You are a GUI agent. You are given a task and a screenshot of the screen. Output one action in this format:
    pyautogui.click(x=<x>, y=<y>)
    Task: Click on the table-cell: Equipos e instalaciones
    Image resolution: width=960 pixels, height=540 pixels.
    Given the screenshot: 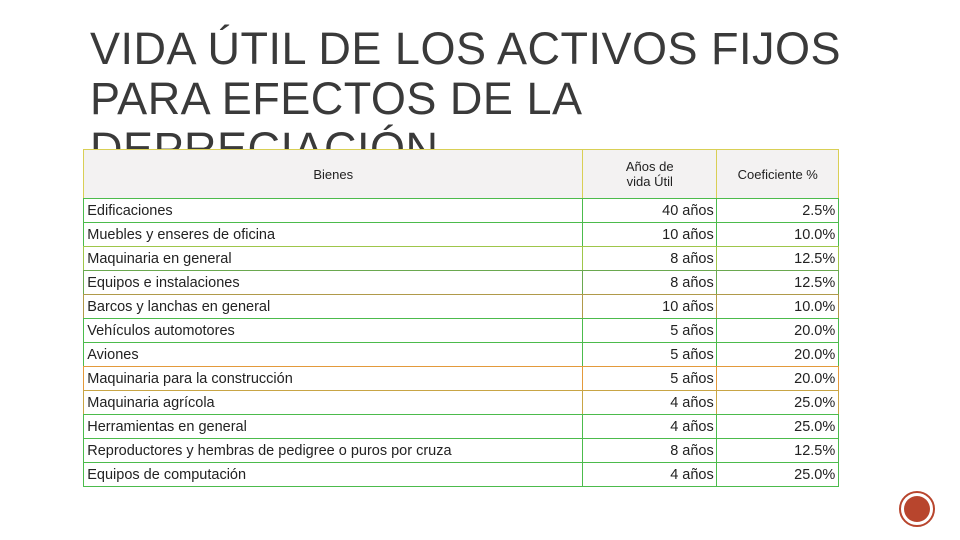 What is the action you would take?
    pyautogui.click(x=333, y=282)
    